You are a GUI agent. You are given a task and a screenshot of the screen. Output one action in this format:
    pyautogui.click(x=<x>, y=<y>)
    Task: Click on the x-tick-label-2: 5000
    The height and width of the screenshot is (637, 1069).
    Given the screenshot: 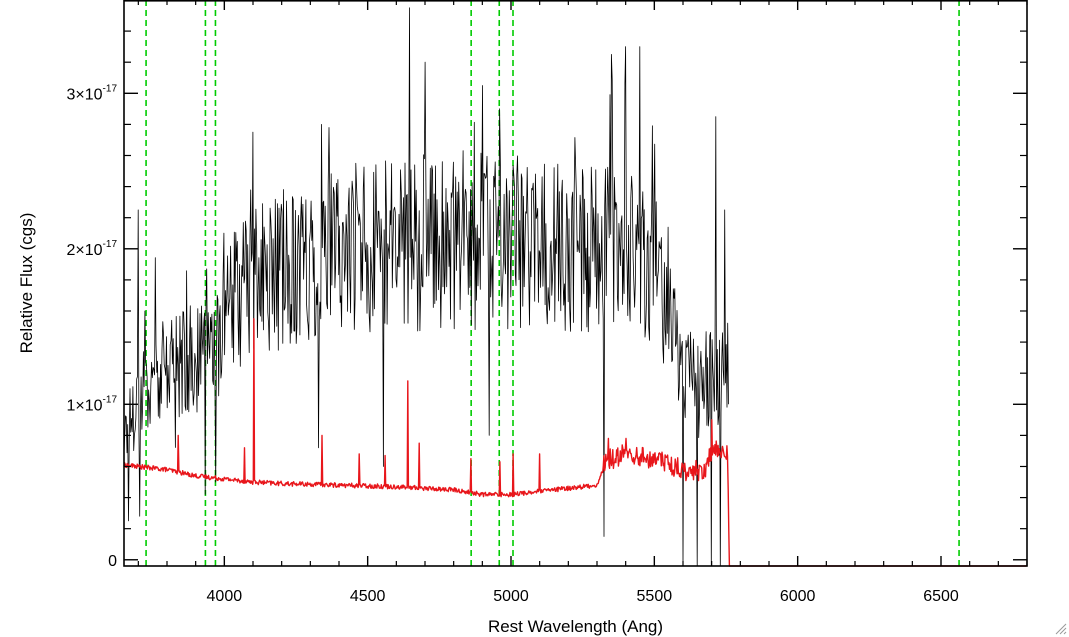 What is the action you would take?
    pyautogui.click(x=511, y=596)
    